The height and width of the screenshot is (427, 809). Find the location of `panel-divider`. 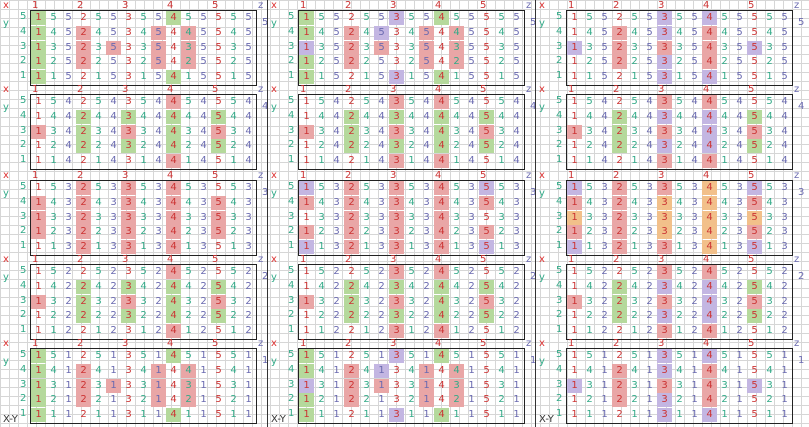

panel-divider is located at coordinates (267, 213).